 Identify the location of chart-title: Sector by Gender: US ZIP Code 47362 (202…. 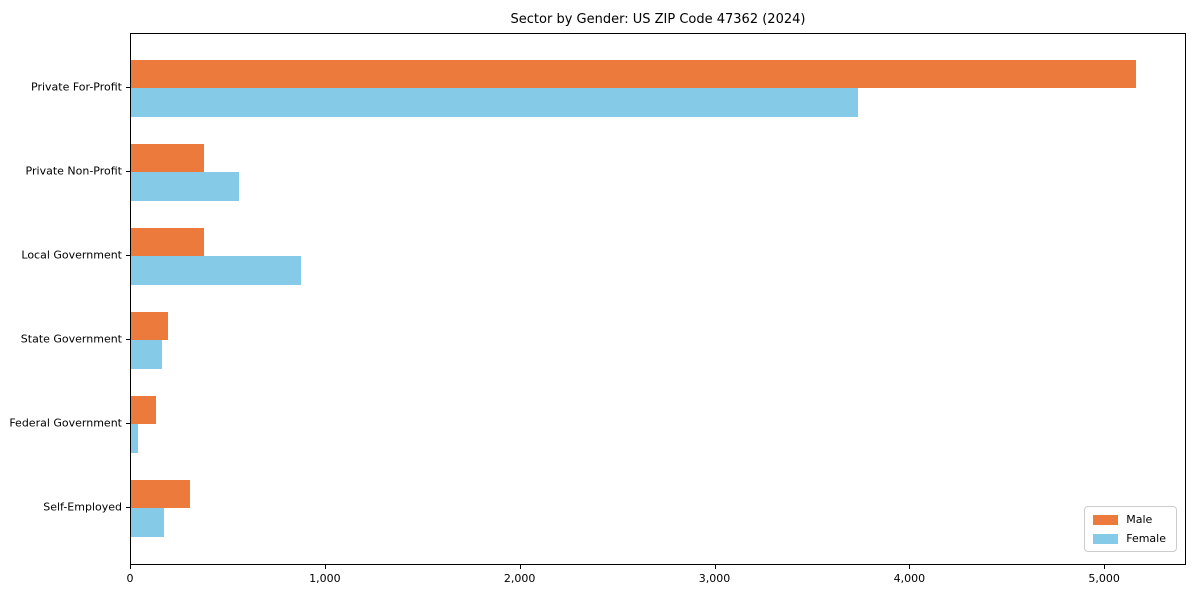
(658, 19).